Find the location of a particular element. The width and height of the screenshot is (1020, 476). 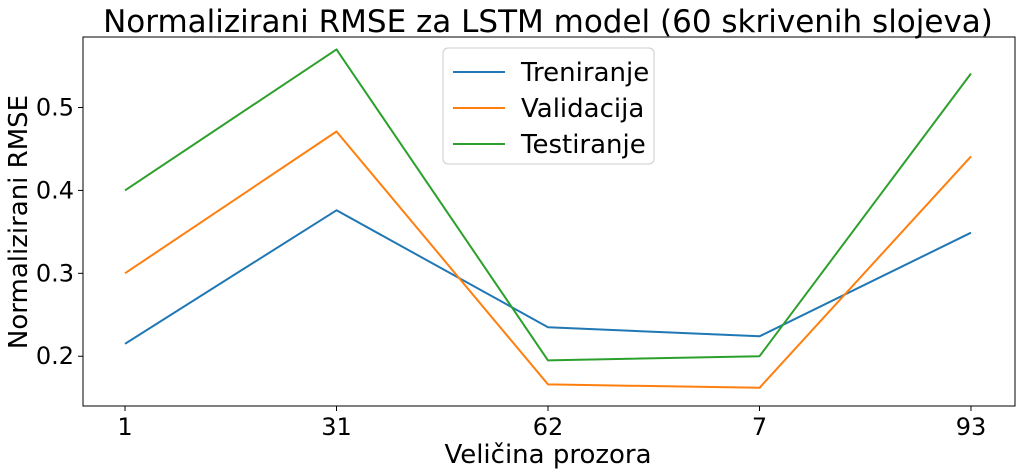

legend-items: Treniranje Validacija Testiranje is located at coordinates (551, 109).